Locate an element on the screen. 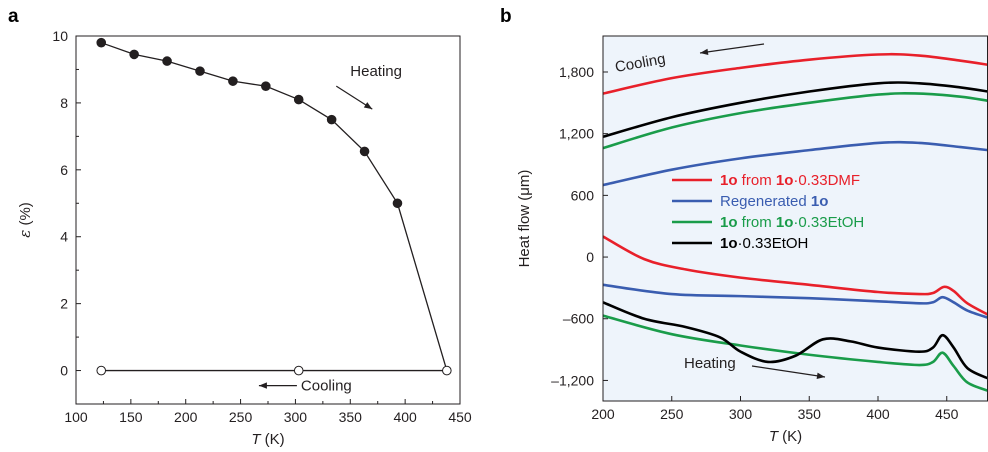 The image size is (988, 452). y-tick-label-b: 600 is located at coordinates (583, 195).